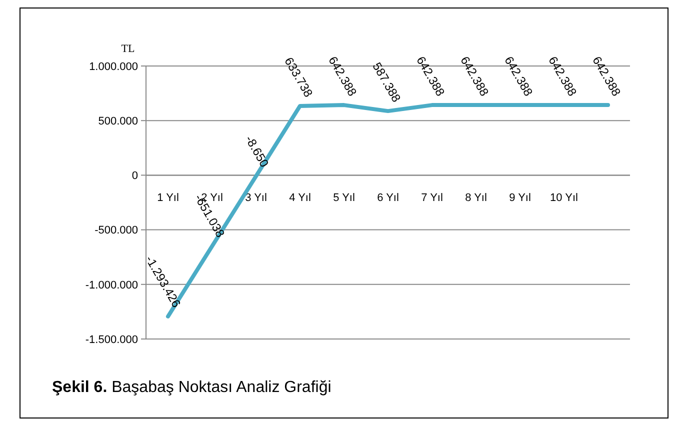  I want to click on x-tick-label: 5 Yıl, so click(344, 198).